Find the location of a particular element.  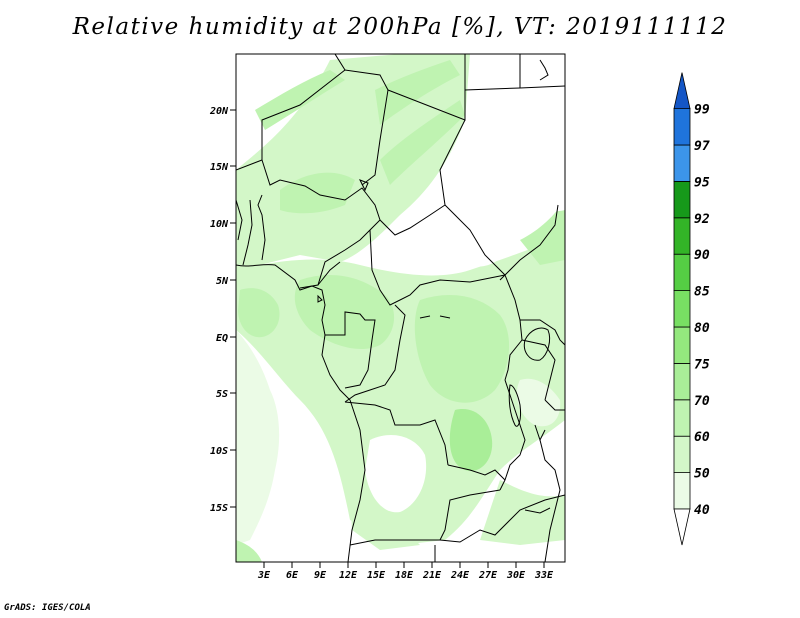

colorbar-label: 90 is located at coordinates (702, 255).